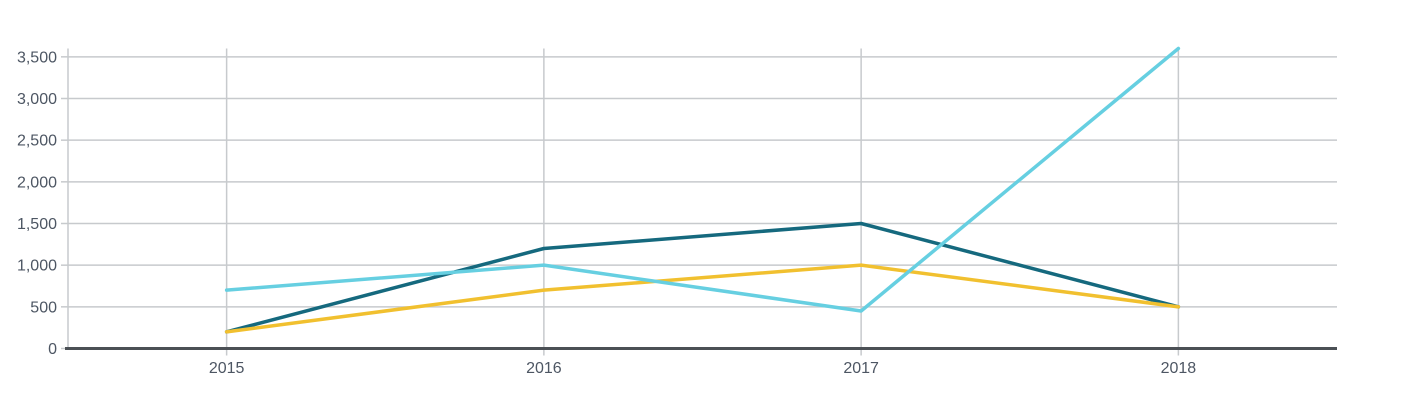  What do you see at coordinates (544, 368) in the screenshot?
I see `x-axis-label: 2016` at bounding box center [544, 368].